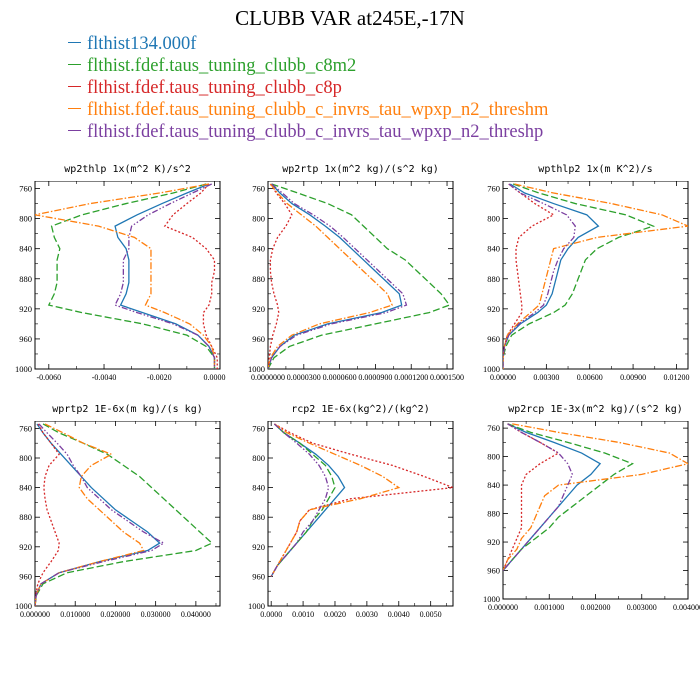 This screenshot has height=700, width=700. Describe the element at coordinates (596, 607) in the screenshot. I see `x-tick-label: 0.002000` at that location.